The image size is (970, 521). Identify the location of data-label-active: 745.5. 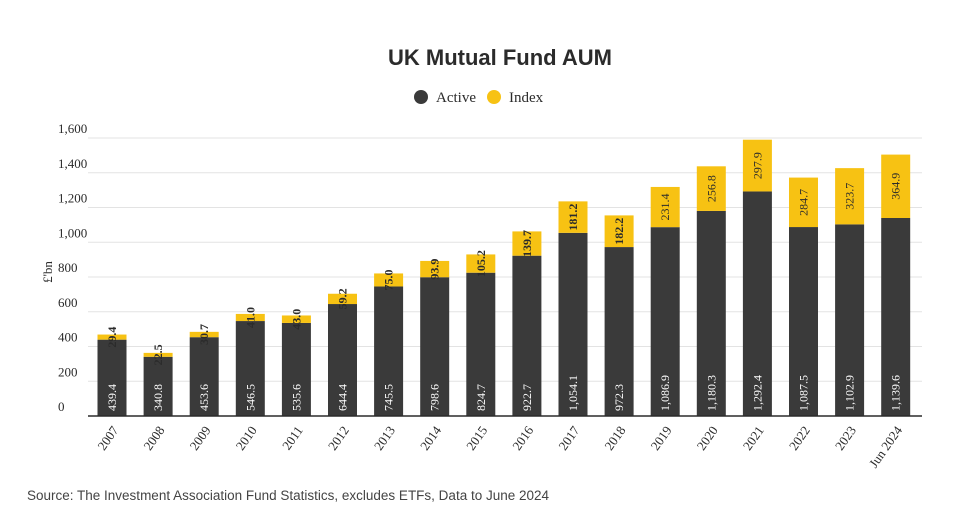
(389, 397).